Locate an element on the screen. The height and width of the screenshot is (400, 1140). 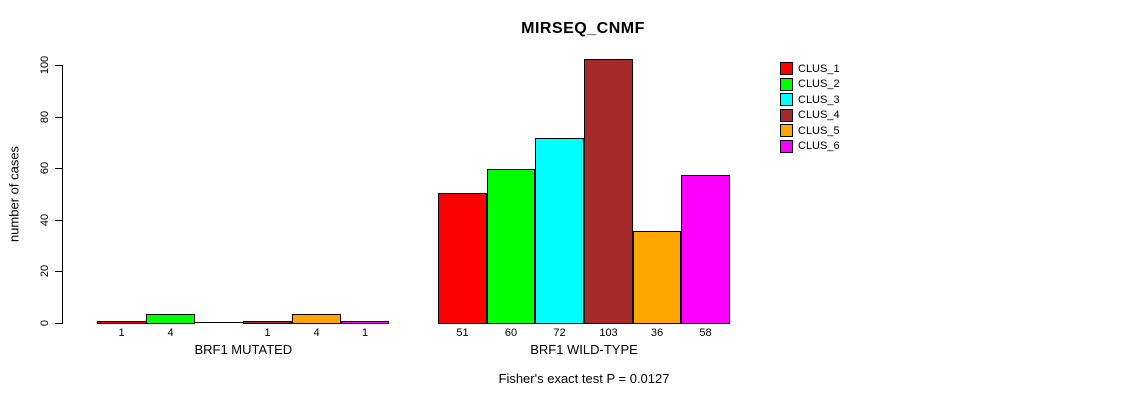
legend-row: CLUS_1 is located at coordinates (810, 69).